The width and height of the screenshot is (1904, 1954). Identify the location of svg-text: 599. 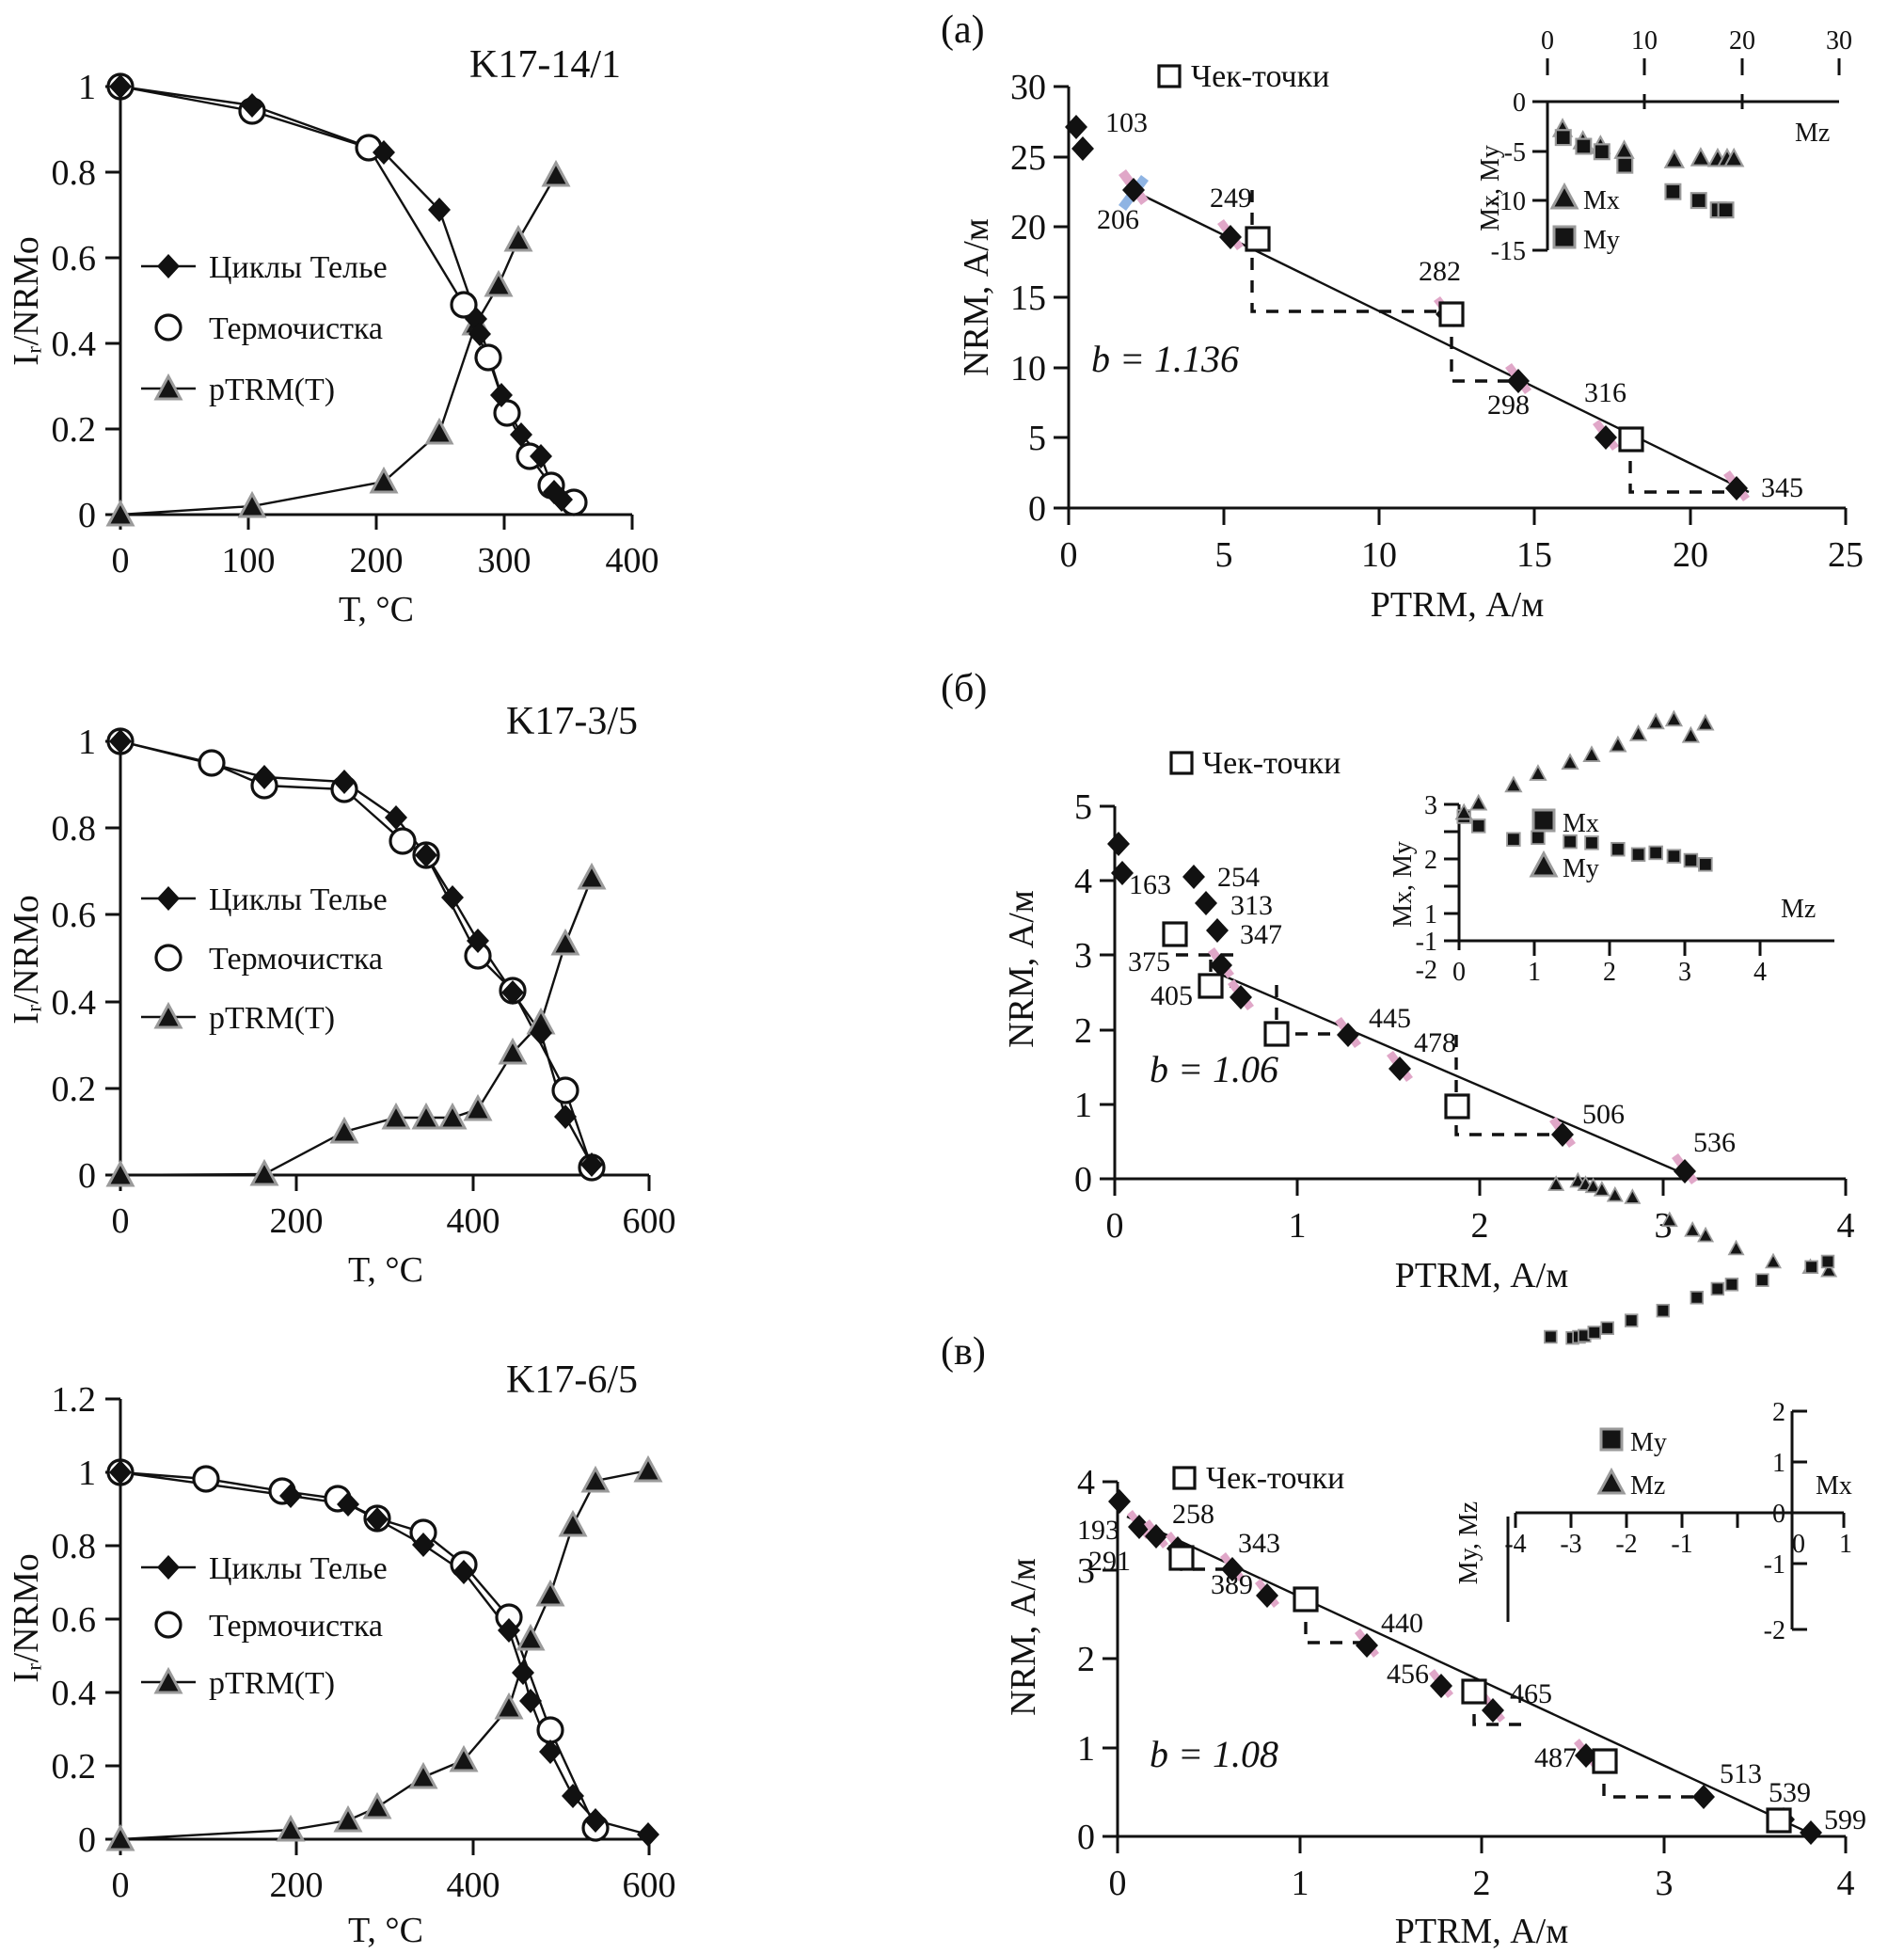
(1845, 1819).